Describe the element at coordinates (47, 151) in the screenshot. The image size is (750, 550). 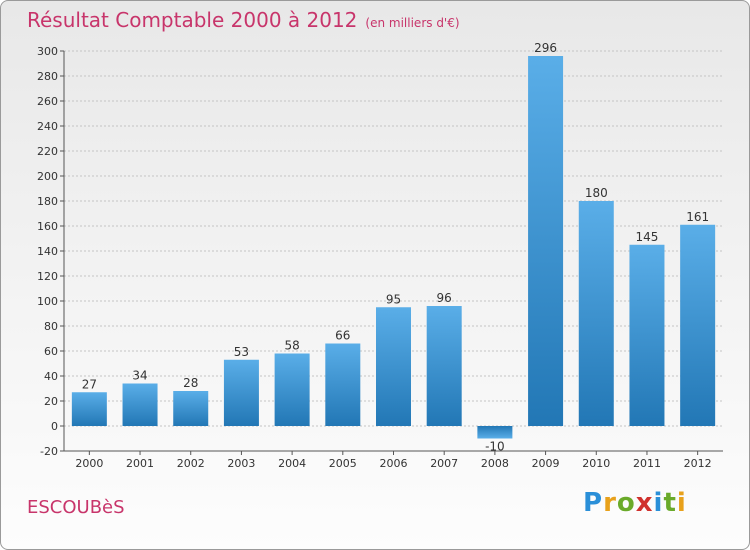
I see `y-tick-label: 220` at that location.